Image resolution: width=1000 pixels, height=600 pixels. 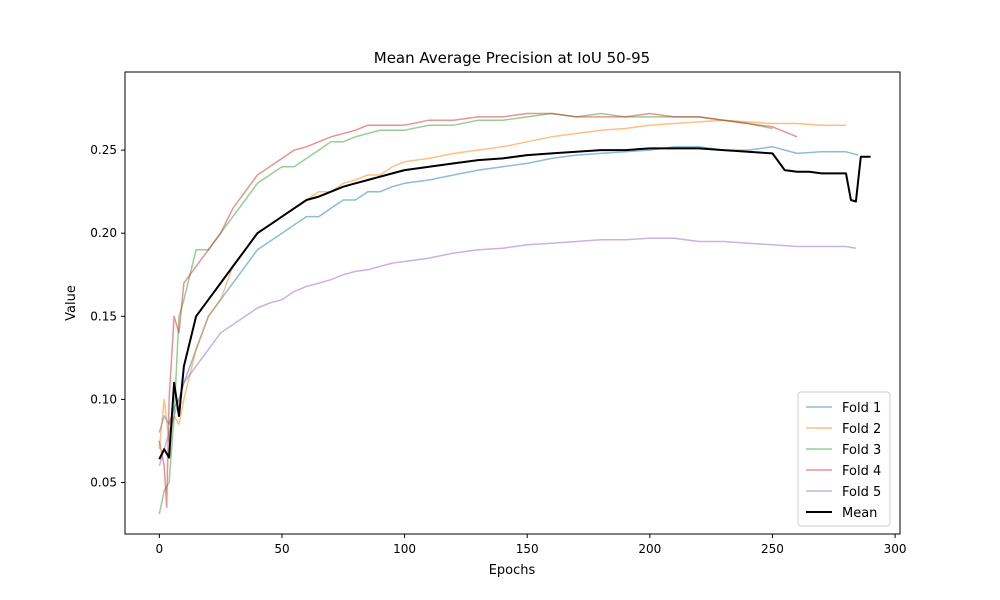 What do you see at coordinates (772, 549) in the screenshot?
I see `x-tick-label: 250` at bounding box center [772, 549].